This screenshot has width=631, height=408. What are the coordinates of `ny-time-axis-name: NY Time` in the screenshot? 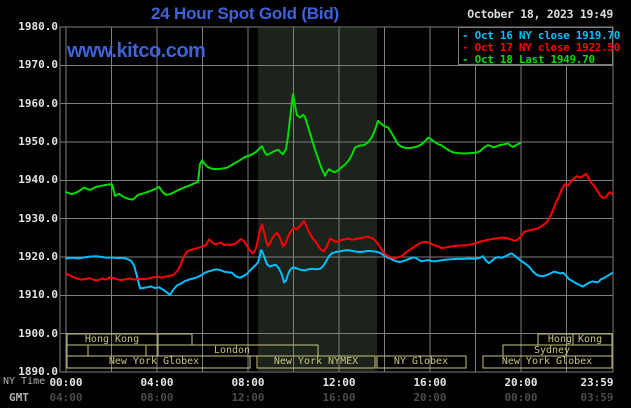 It's located at (24, 381).